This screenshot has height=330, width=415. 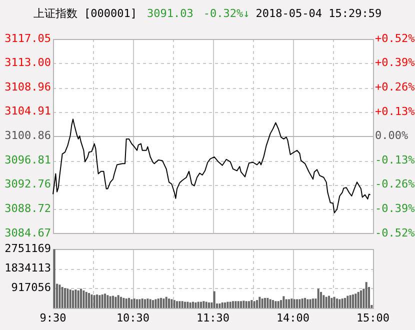 What do you see at coordinates (27, 184) in the screenshot?
I see `y-tick-label: 3092.76` at bounding box center [27, 184].